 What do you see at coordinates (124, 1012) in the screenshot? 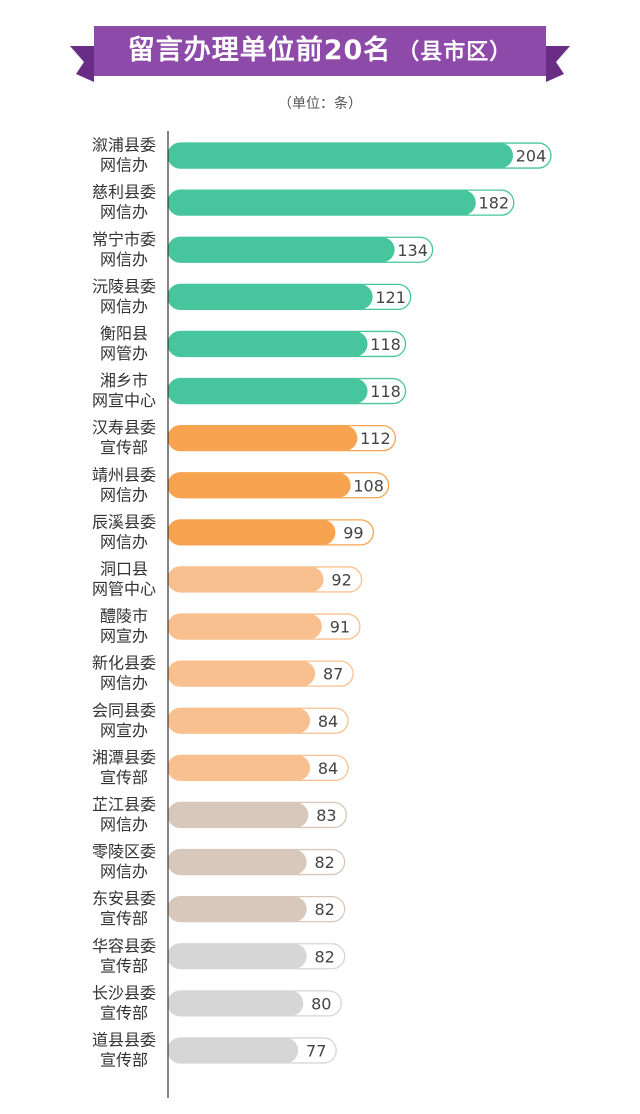
I see `category-label-19-line-2: 宣传部` at bounding box center [124, 1012].